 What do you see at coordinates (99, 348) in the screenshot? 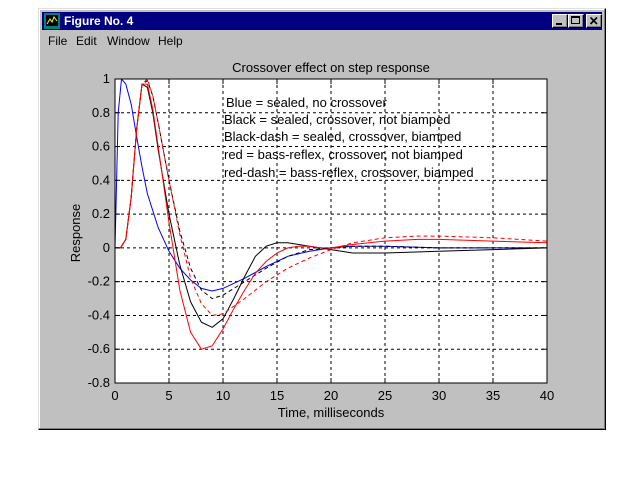
I see `y-tick-label: -0.6` at bounding box center [99, 348].